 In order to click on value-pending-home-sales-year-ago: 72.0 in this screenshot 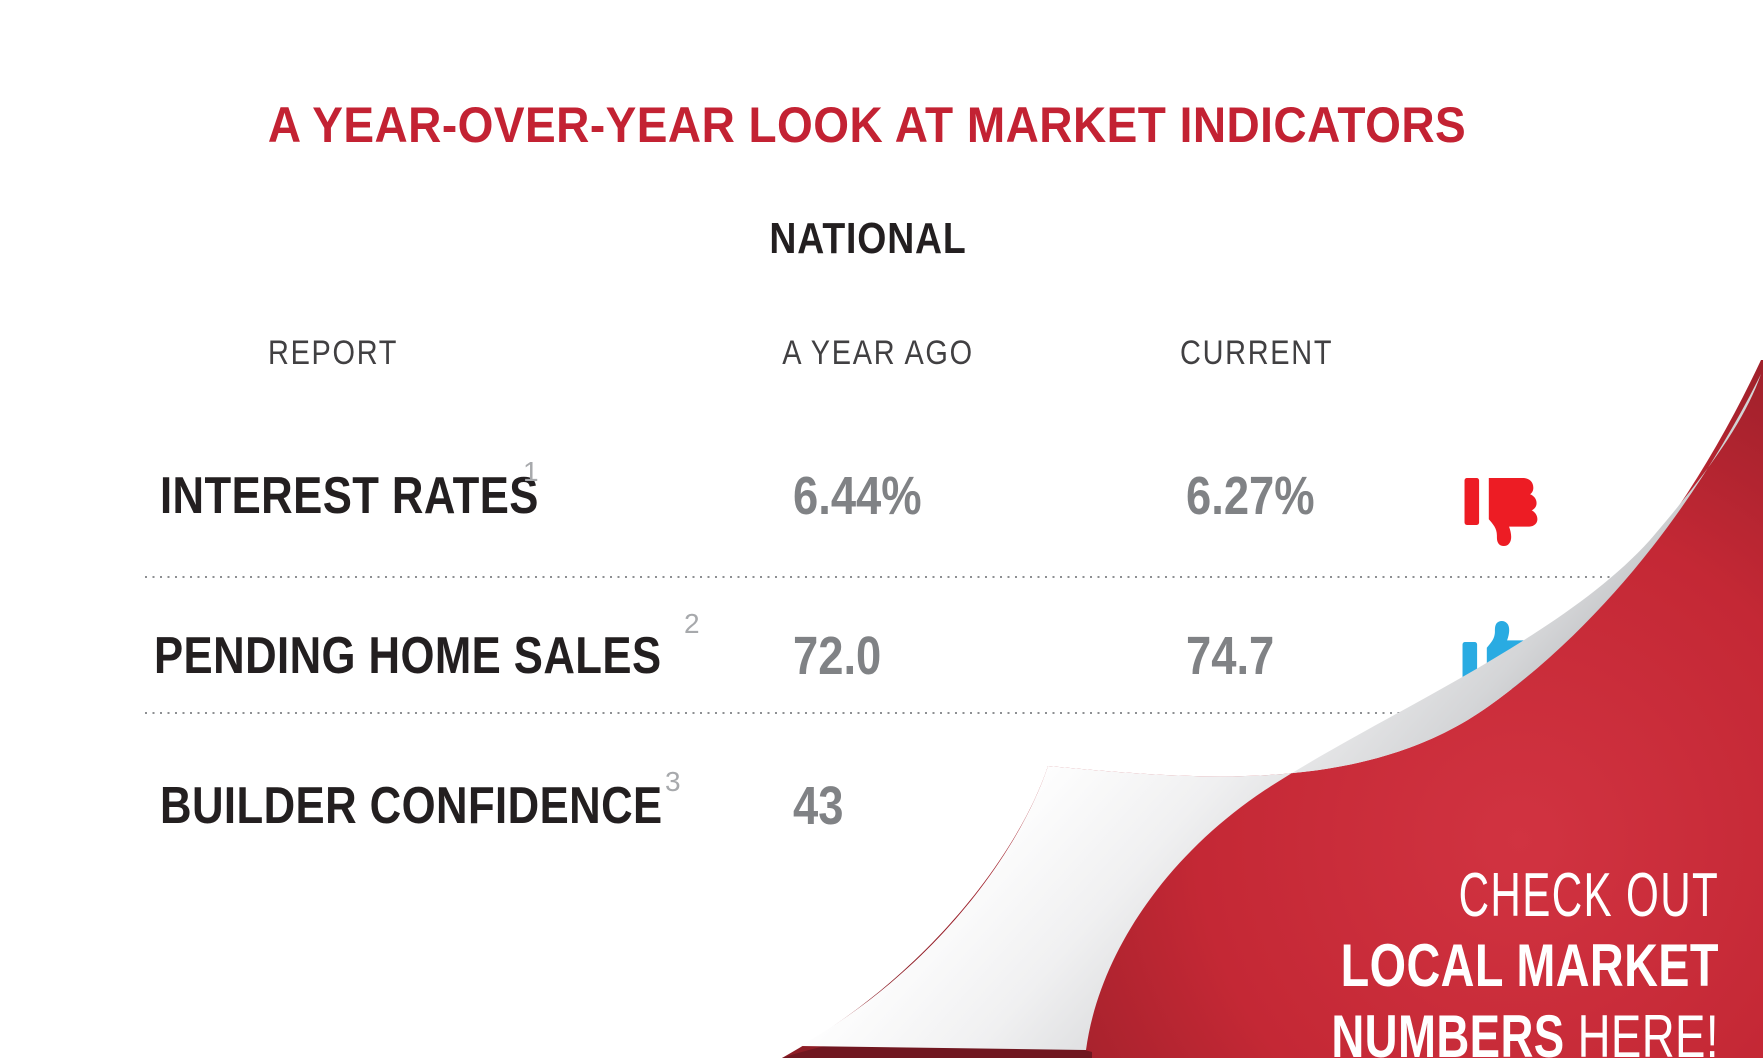, I will do `click(837, 656)`.